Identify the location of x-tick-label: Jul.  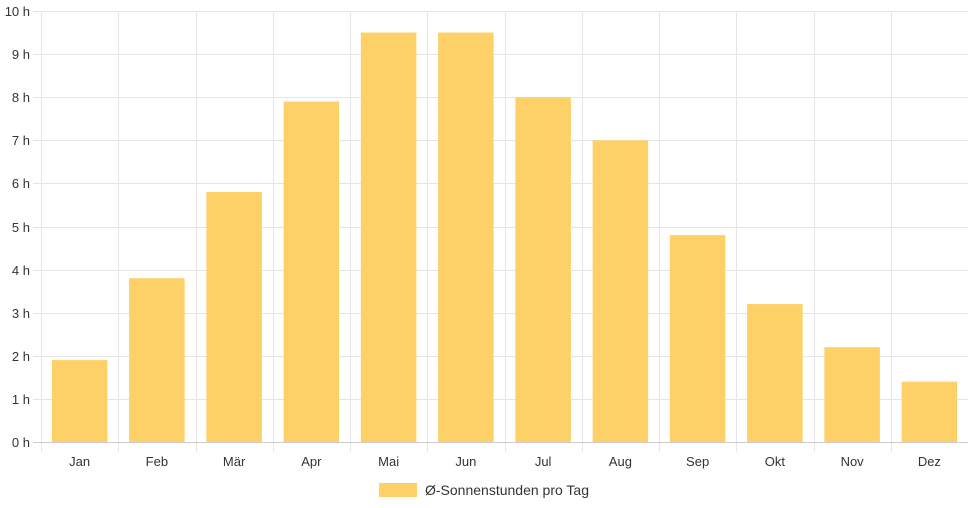
(543, 461).